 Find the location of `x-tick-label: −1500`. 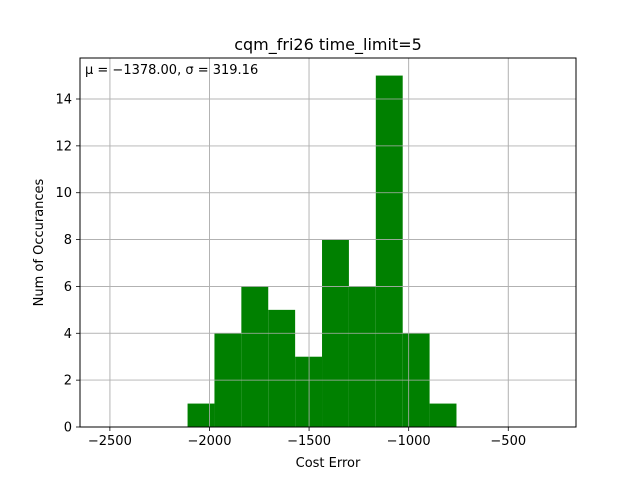

x-tick-label: −1500 is located at coordinates (309, 441).